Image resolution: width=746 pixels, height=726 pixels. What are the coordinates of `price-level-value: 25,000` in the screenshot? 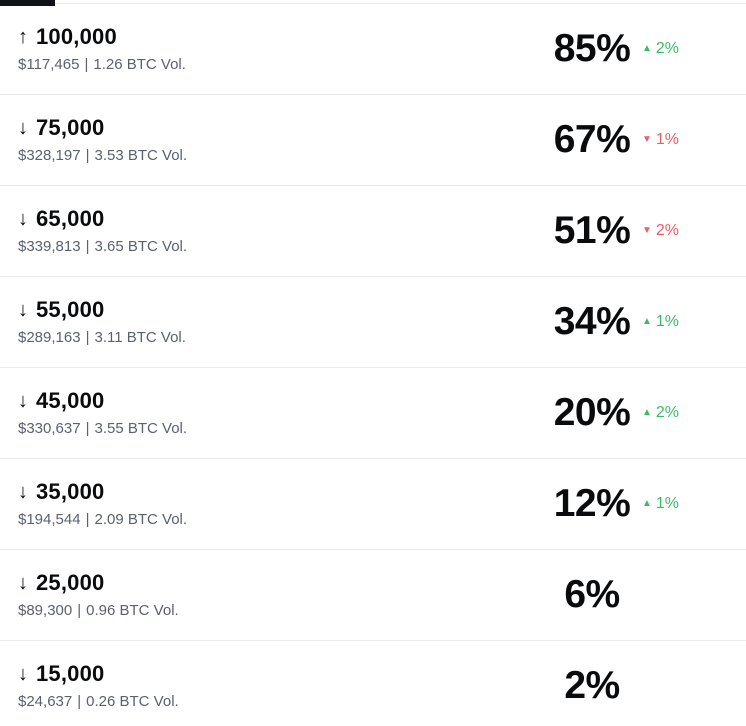 It's located at (70, 582).